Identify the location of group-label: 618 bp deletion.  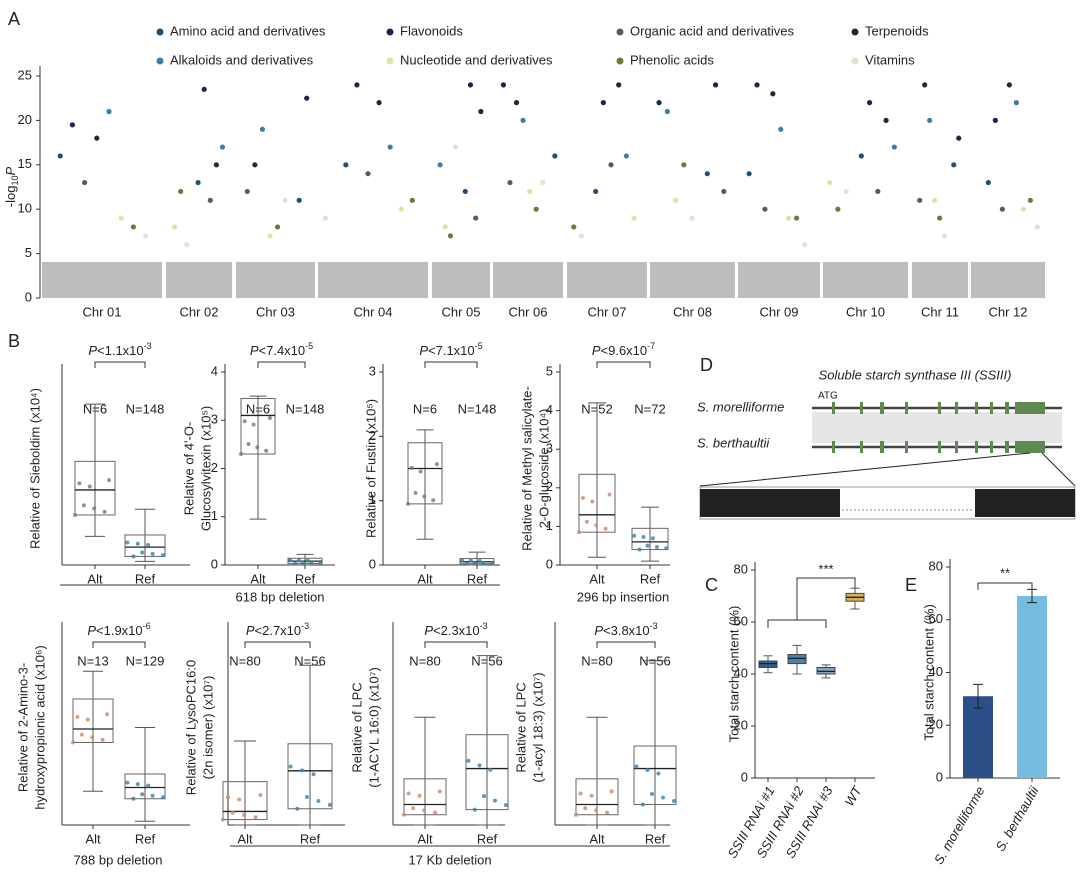
(280, 596).